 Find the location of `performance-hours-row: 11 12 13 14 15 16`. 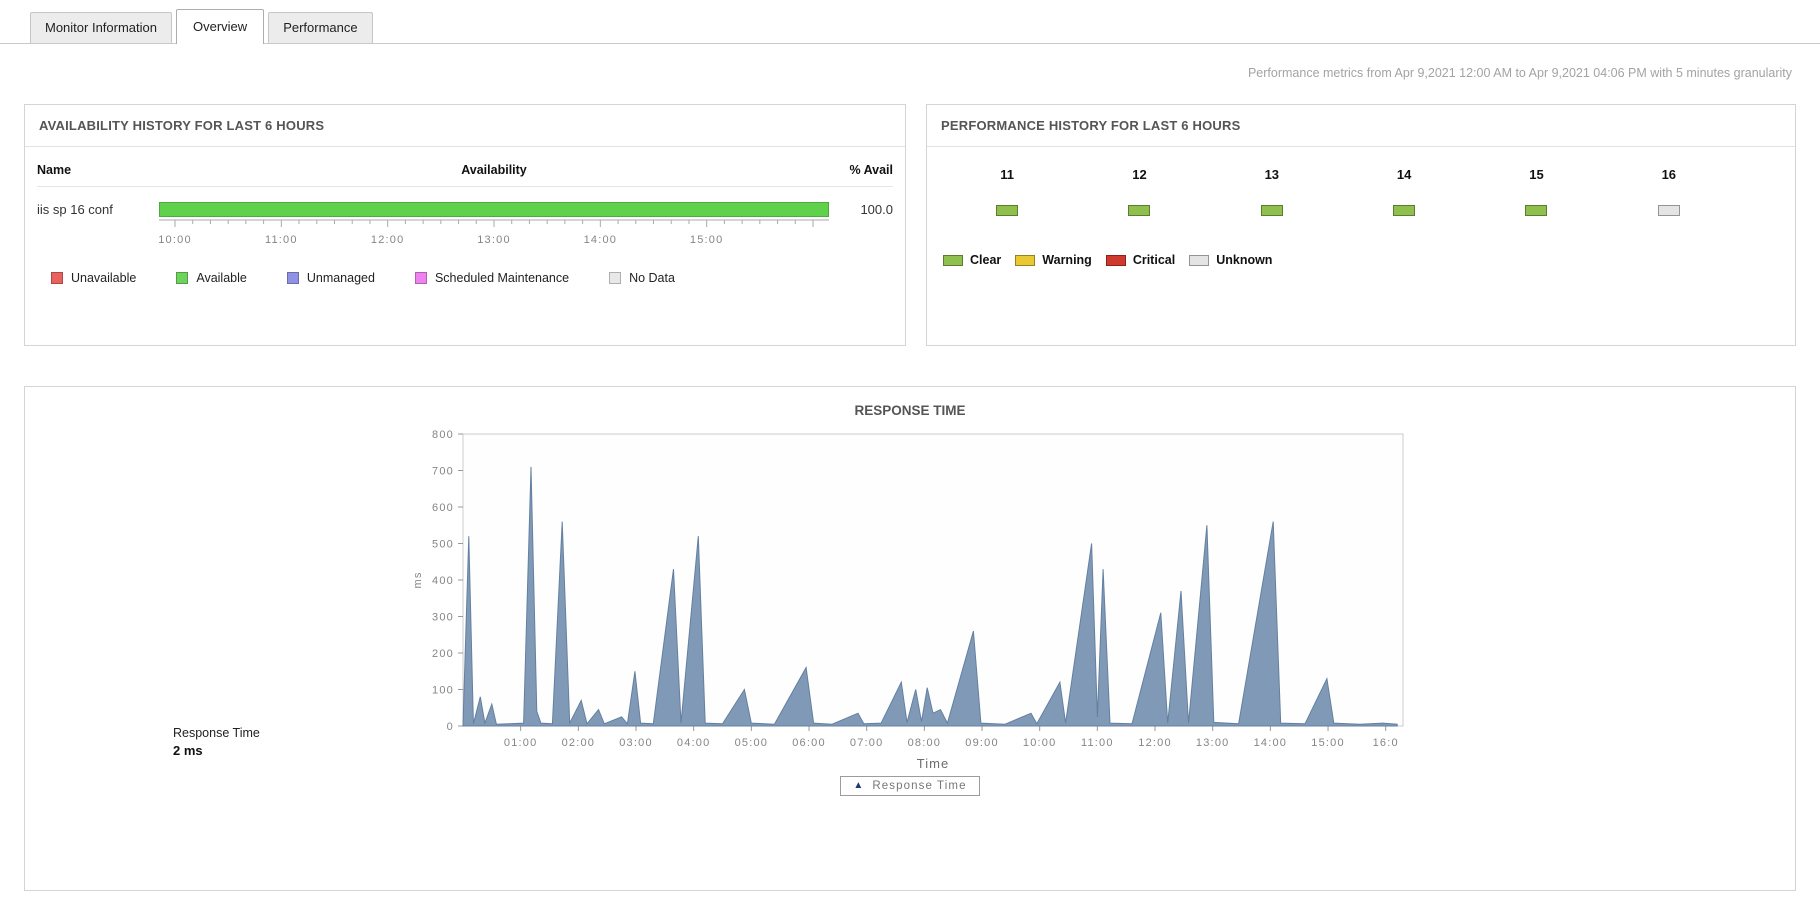

performance-hours-row: 11 12 13 14 15 16 is located at coordinates (1361, 183).